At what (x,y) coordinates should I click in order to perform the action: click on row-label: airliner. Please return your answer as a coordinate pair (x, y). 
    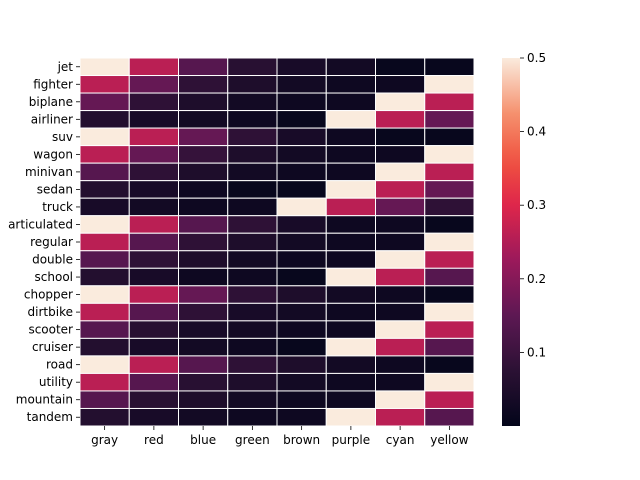
    Looking at the image, I should click on (52, 119).